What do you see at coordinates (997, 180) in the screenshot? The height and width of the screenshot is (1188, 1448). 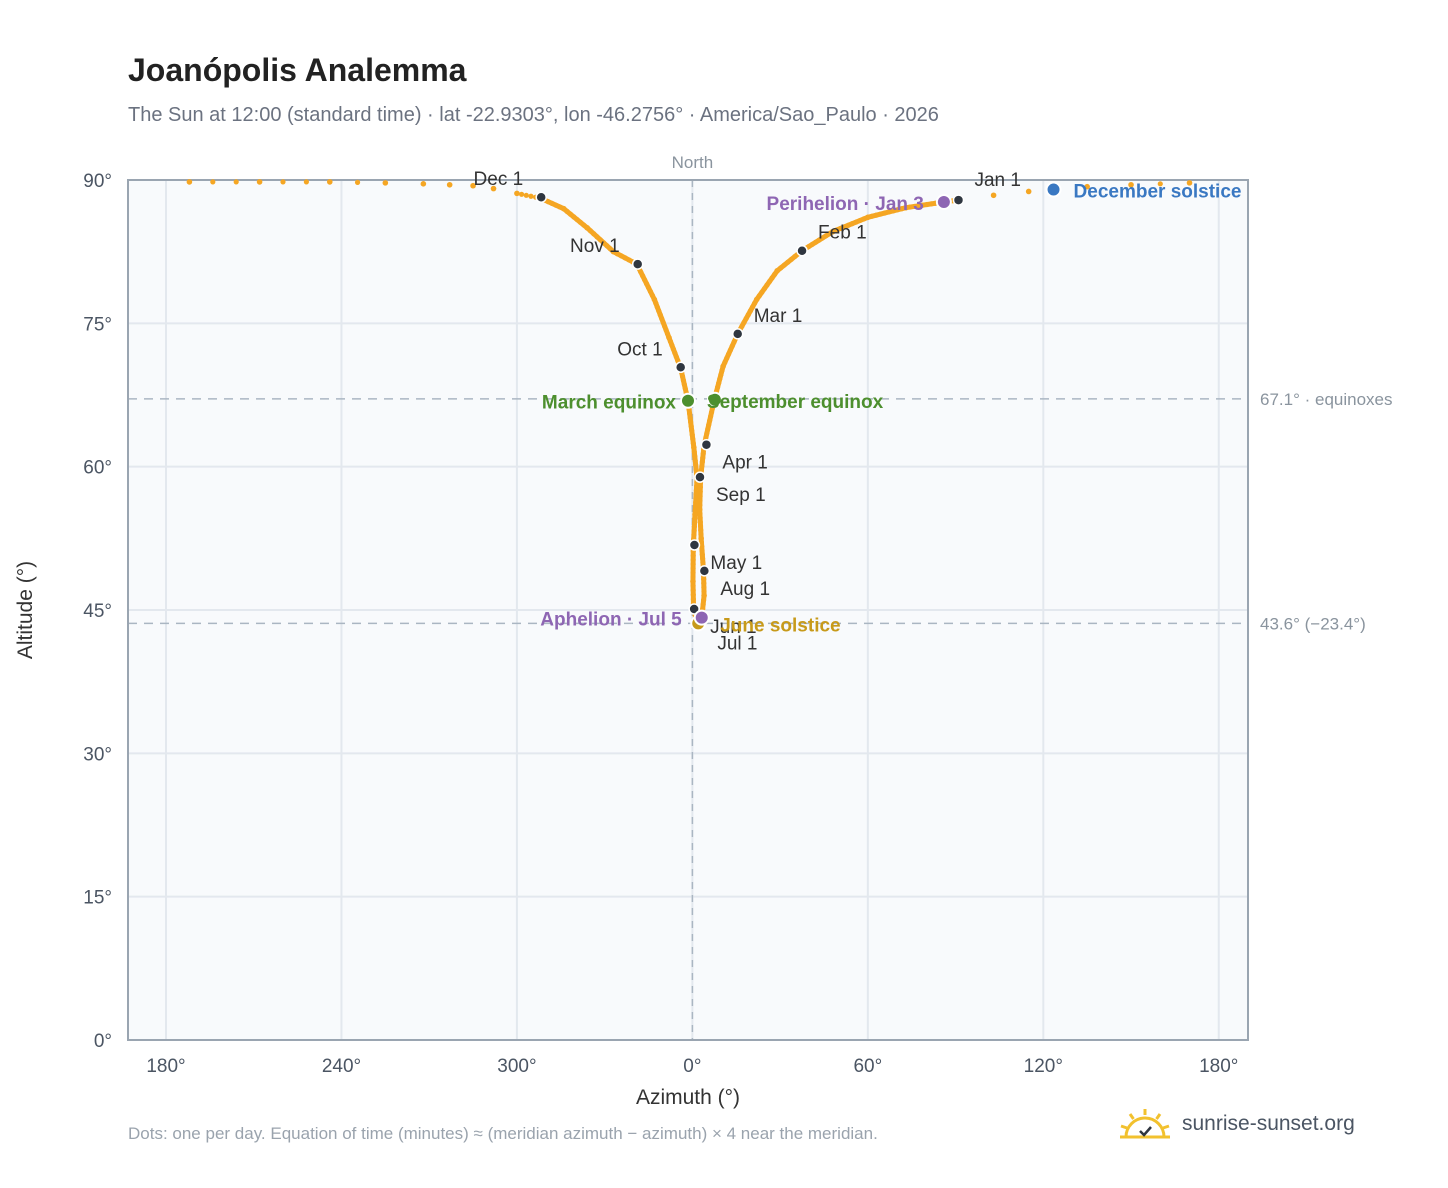 I see `month-label: Jan 1` at bounding box center [997, 180].